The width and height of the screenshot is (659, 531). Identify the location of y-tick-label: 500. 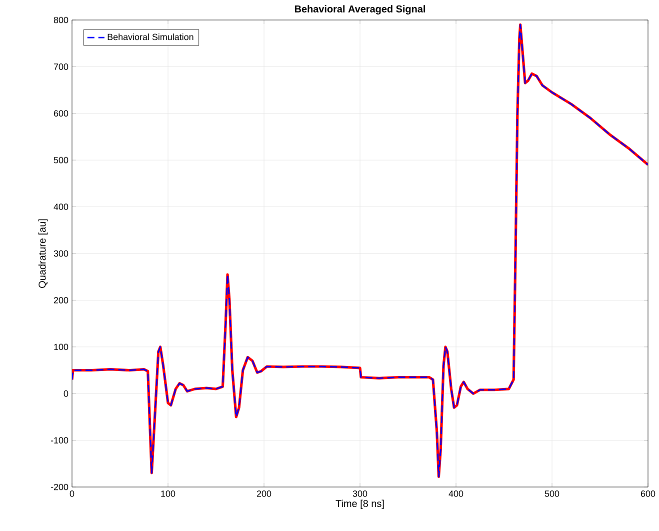
(61, 160).